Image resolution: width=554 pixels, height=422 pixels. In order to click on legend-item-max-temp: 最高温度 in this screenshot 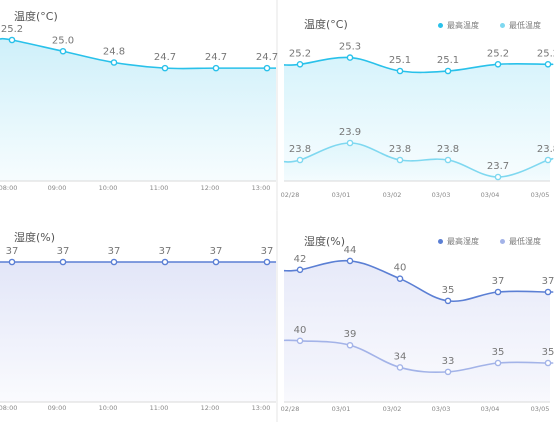, I will do `click(458, 25)`.